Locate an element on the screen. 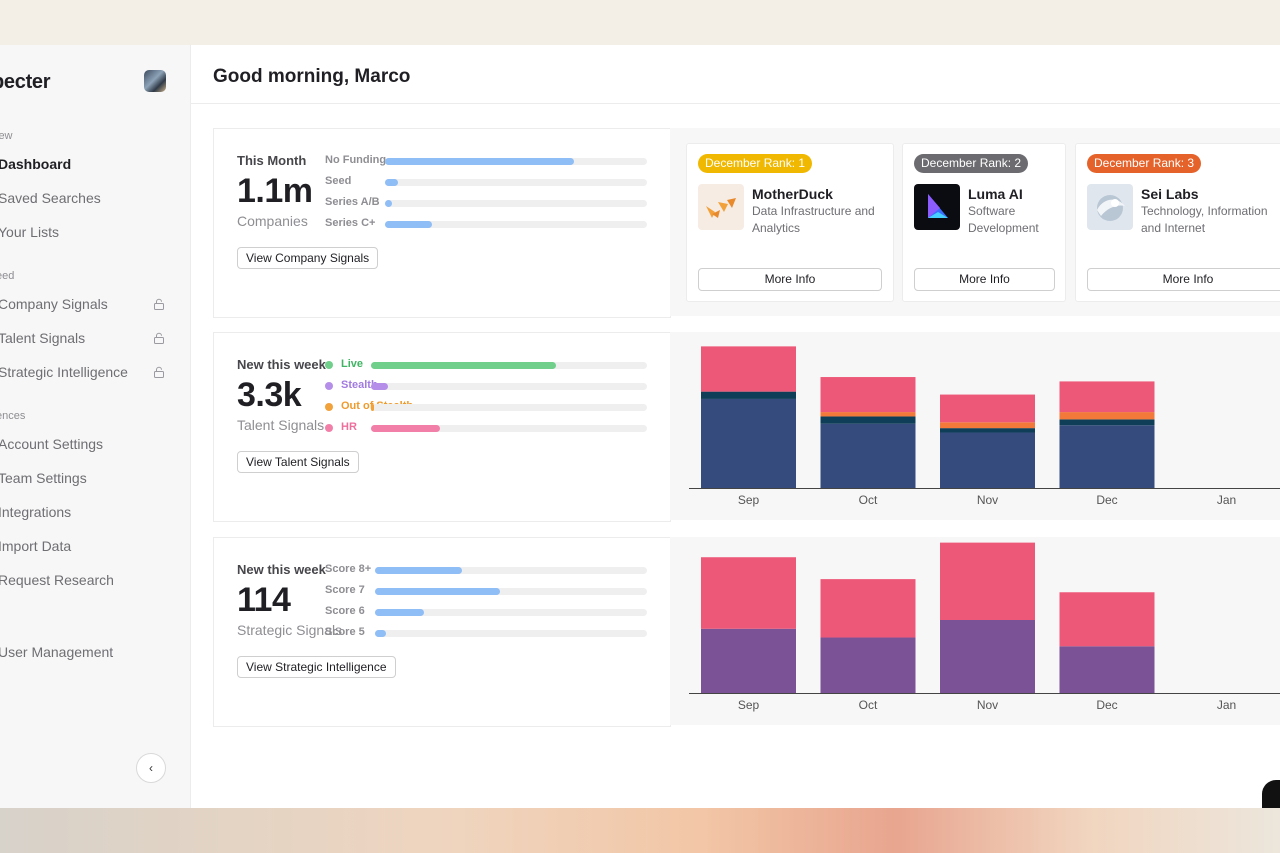  panel-unit: Strategic Signals is located at coordinates (290, 630).